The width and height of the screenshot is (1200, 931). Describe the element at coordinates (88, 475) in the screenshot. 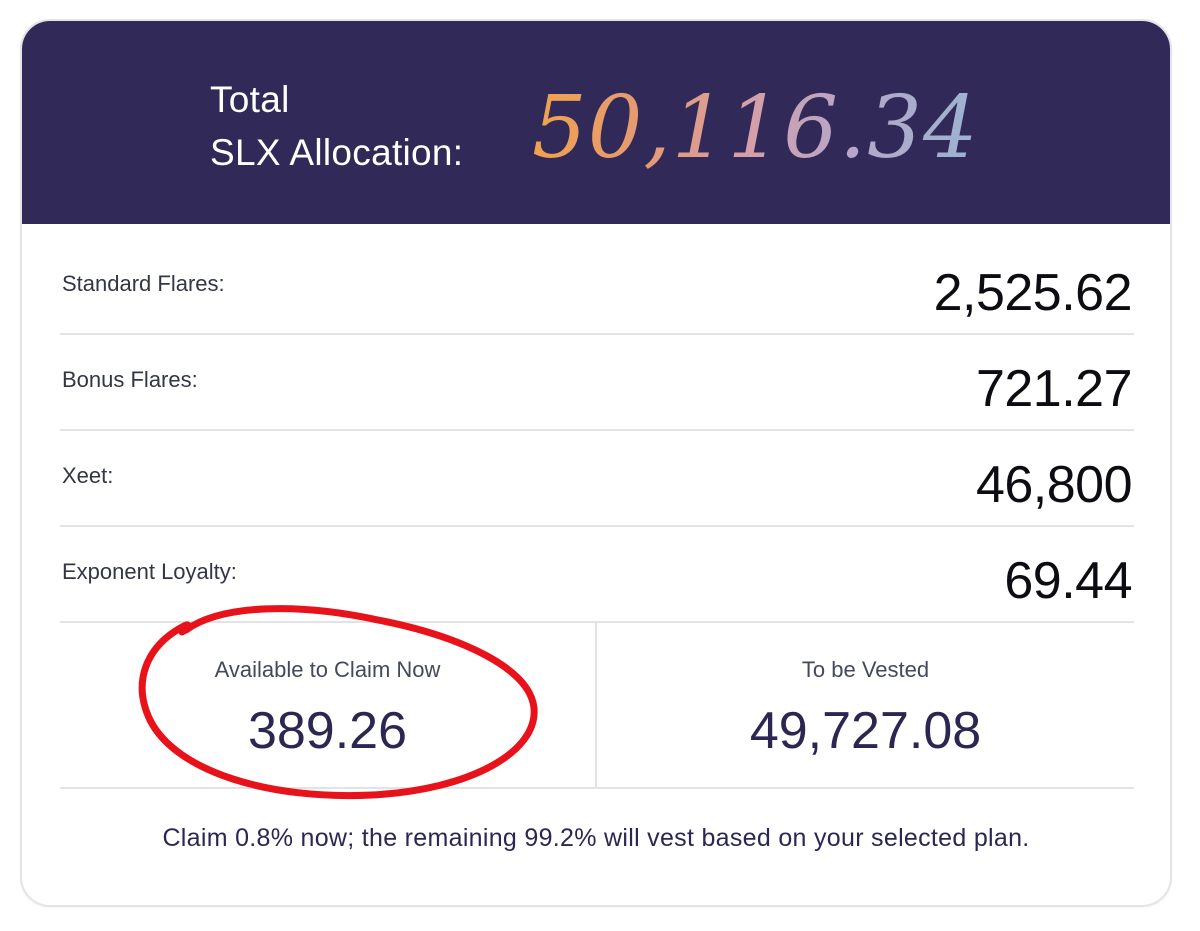

I see `row-label: Xeet:` at that location.